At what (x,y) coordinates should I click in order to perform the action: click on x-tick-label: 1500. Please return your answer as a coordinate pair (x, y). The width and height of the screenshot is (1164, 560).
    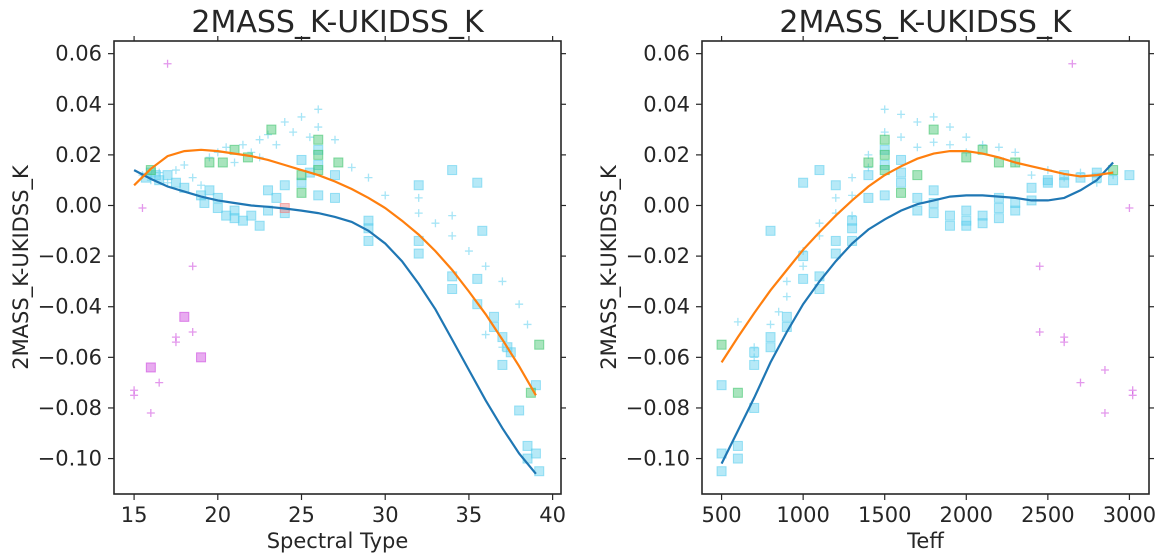
    Looking at the image, I should click on (884, 515).